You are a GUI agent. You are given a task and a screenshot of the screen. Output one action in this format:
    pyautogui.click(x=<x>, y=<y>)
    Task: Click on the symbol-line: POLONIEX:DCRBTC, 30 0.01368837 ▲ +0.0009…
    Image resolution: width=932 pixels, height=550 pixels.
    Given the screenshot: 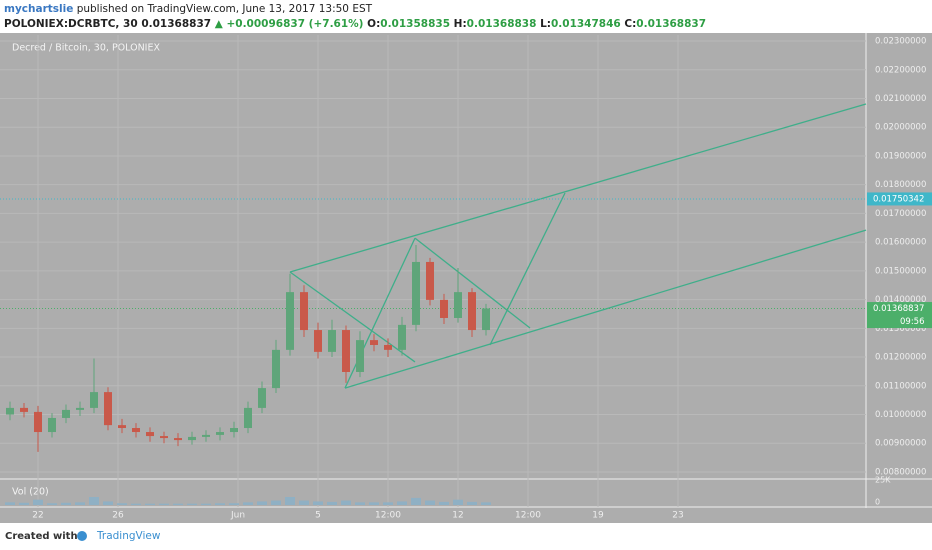 What is the action you would take?
    pyautogui.click(x=355, y=24)
    